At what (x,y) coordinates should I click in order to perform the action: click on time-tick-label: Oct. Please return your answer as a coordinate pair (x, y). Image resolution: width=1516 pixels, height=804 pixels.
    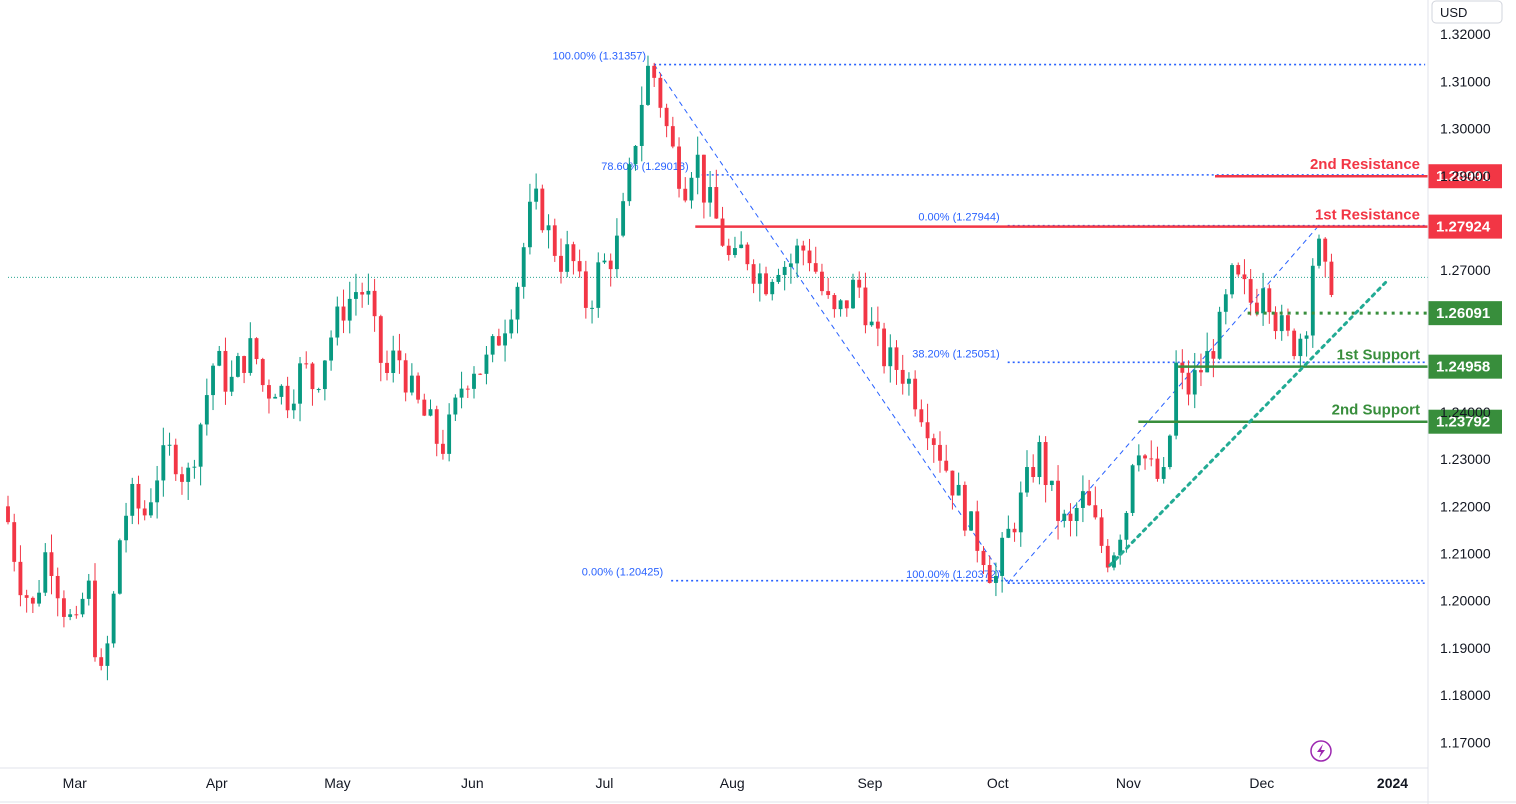
    Looking at the image, I should click on (998, 783).